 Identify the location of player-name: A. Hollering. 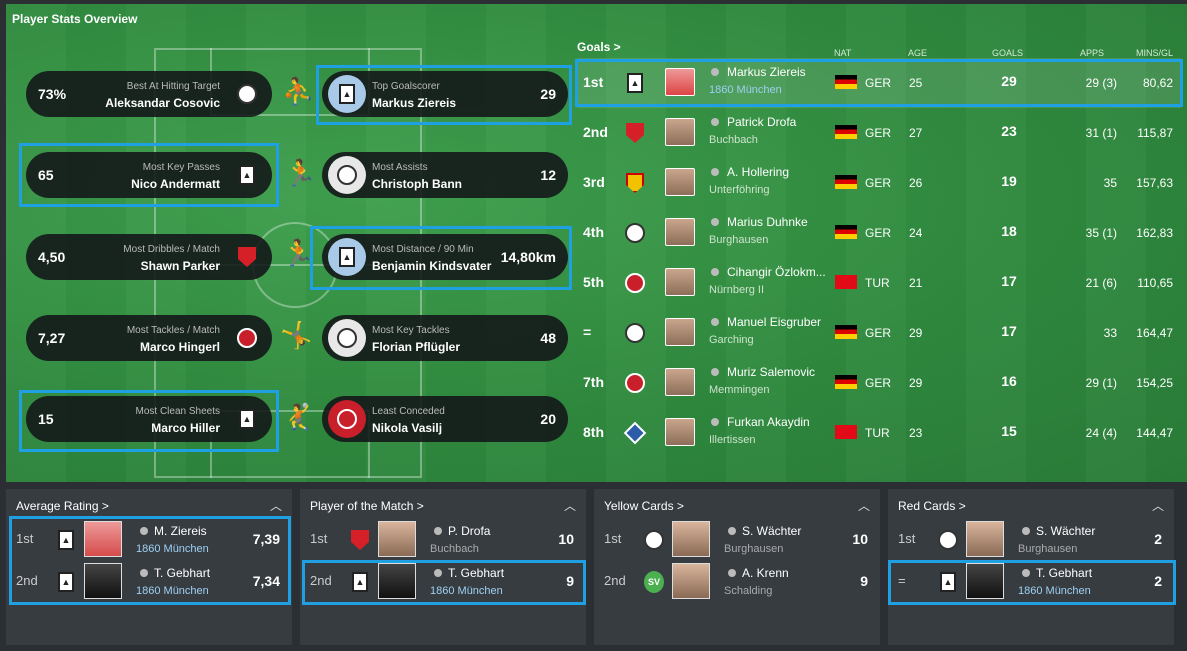
(758, 172).